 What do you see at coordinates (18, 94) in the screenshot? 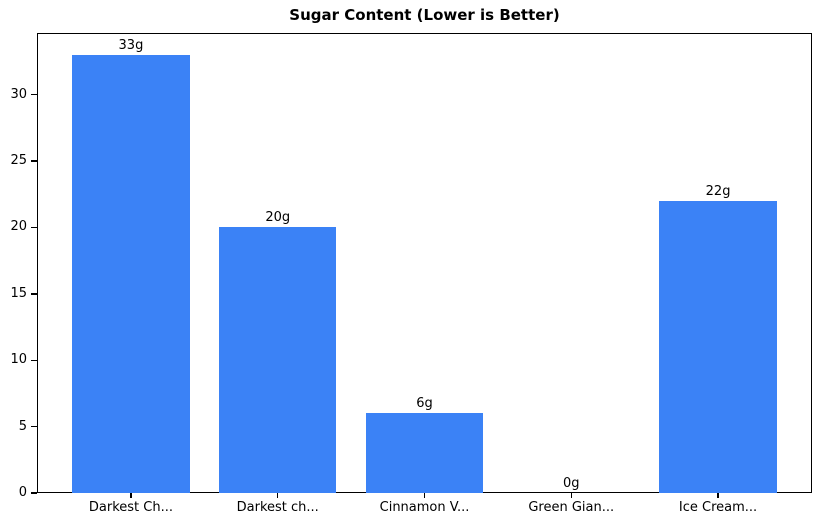
I see `y-tick-label: 30` at bounding box center [18, 94].